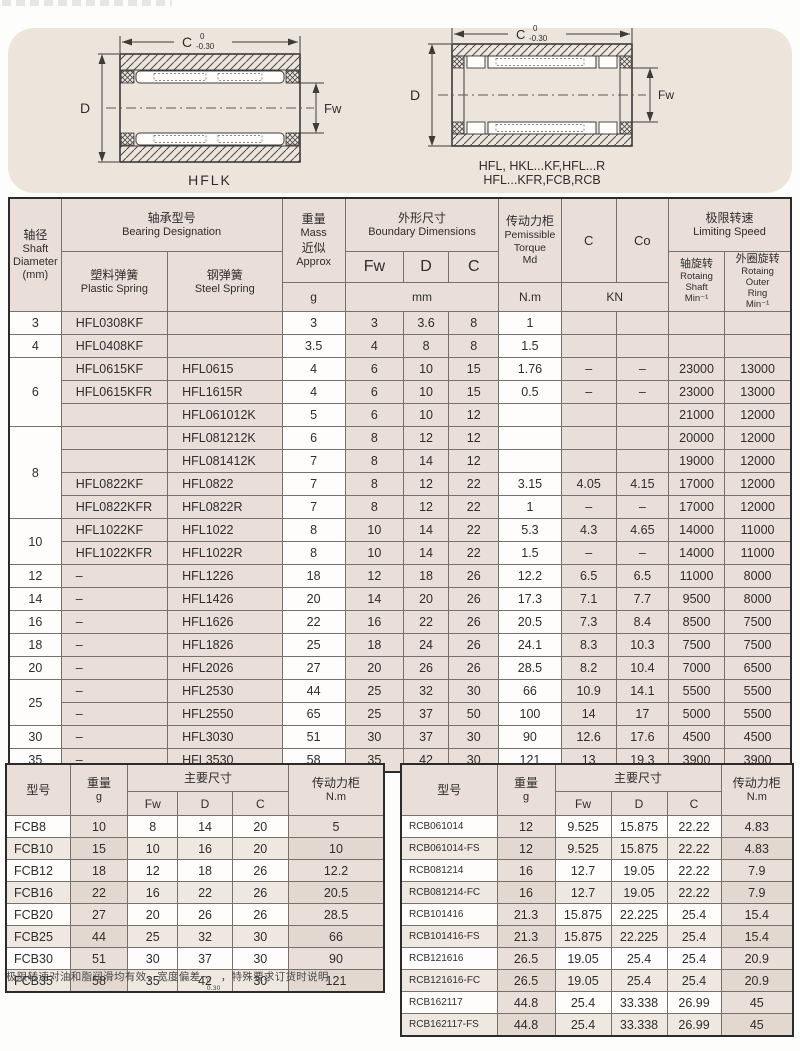 This screenshot has height=1051, width=800. I want to click on cell-c-dyn: 7.1, so click(588, 599).